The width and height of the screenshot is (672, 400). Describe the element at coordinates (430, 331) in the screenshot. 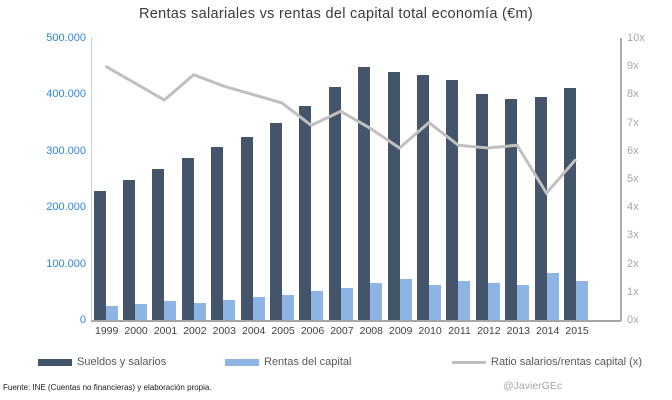

I see `x-axis-tick: 2010` at that location.